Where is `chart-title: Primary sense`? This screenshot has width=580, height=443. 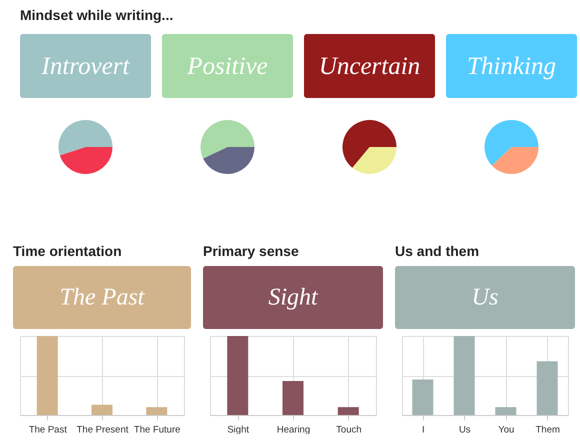
chart-title: Primary sense is located at coordinates (251, 251).